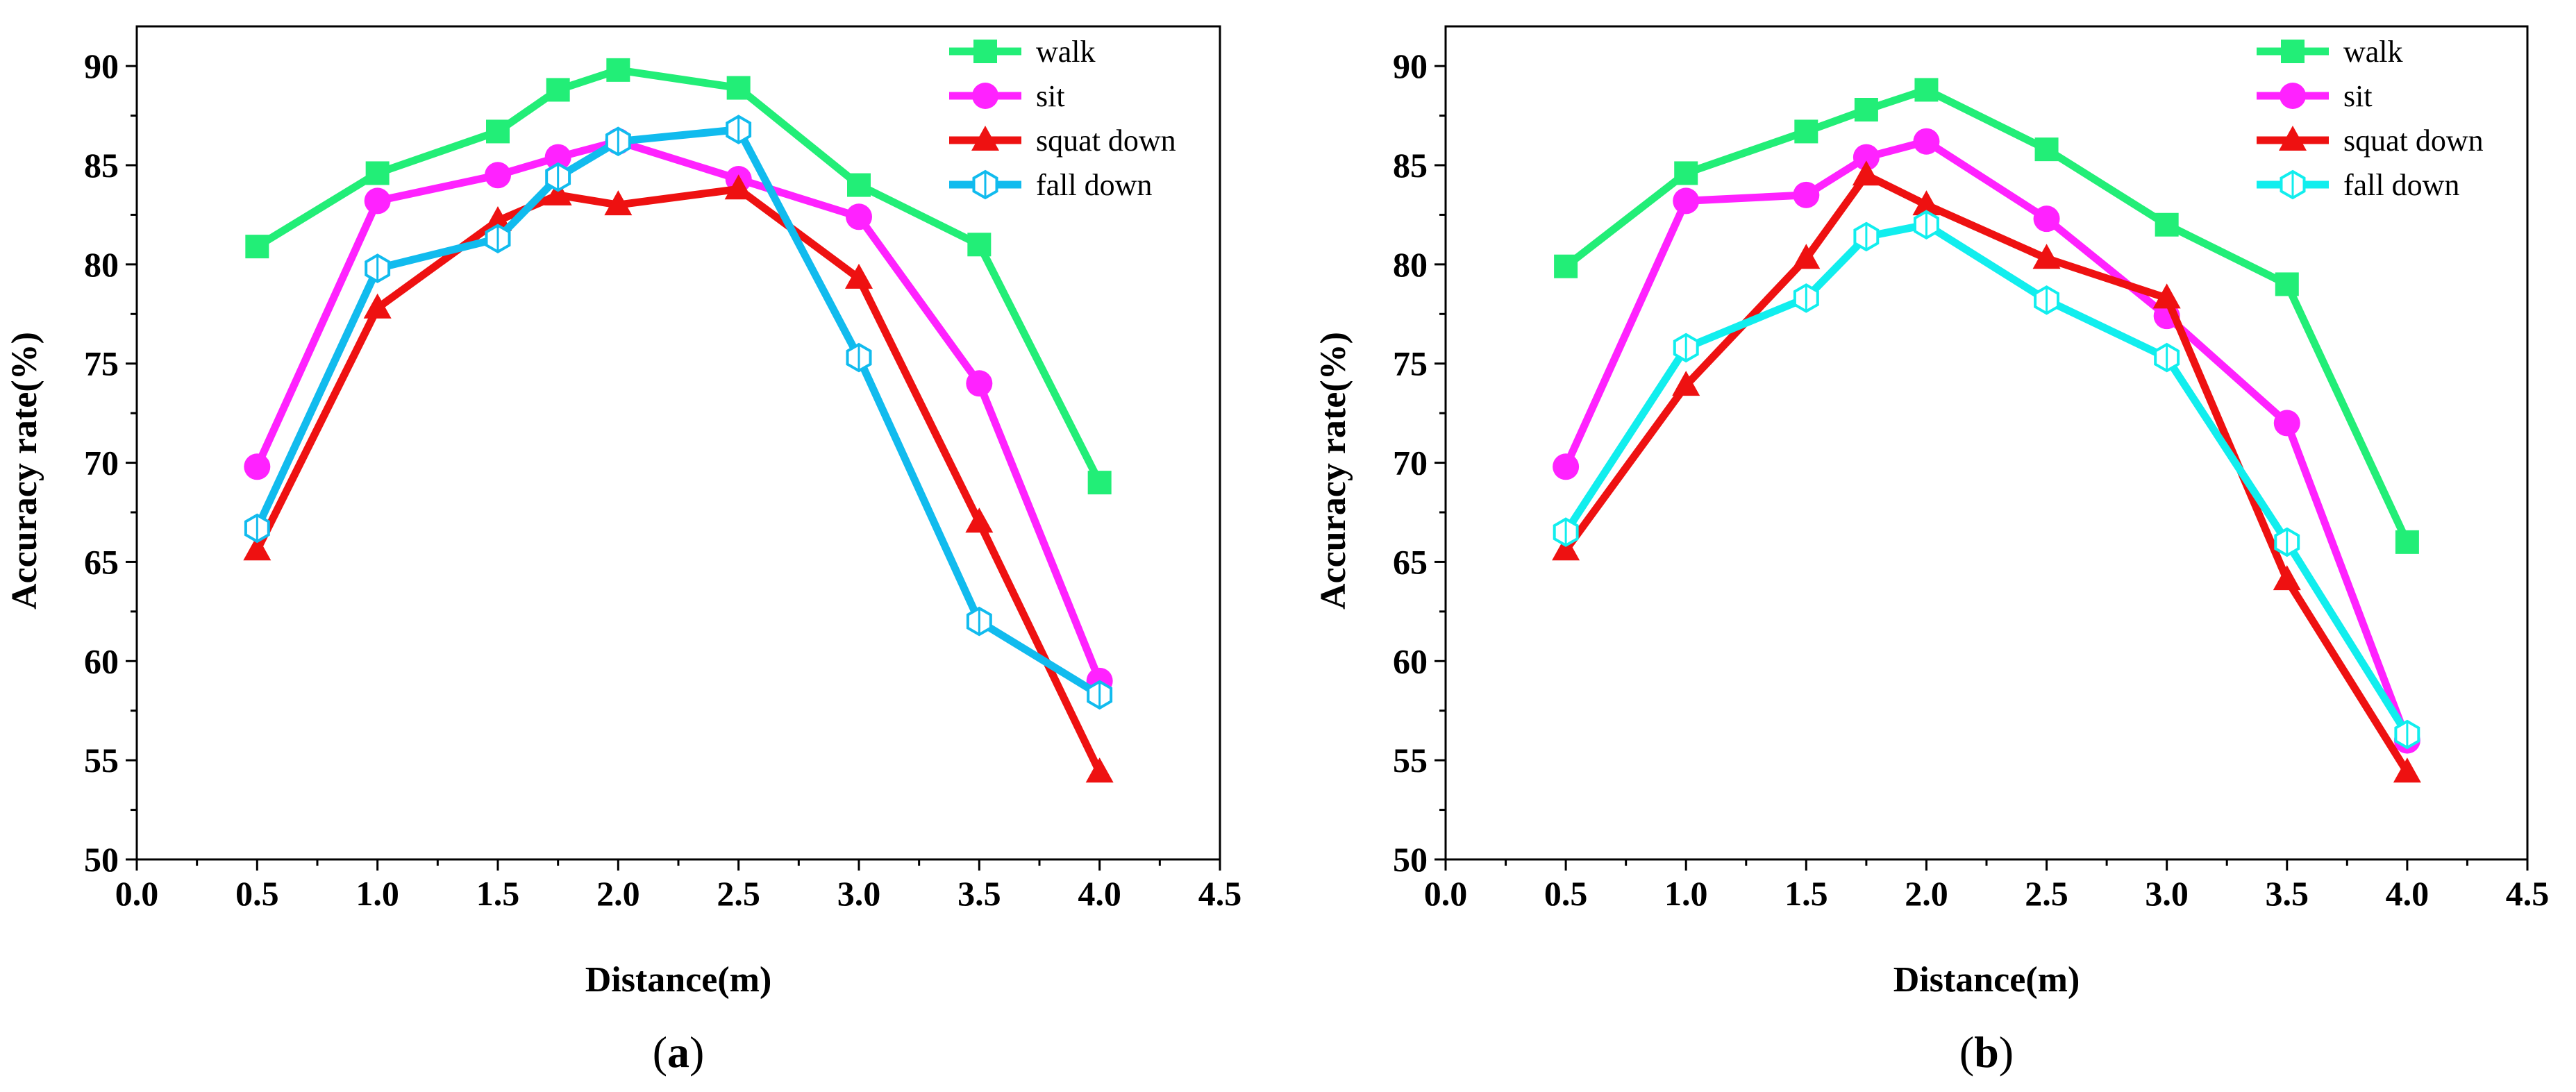 The image size is (2576, 1092). I want to click on legend-item: sit, so click(1007, 96).